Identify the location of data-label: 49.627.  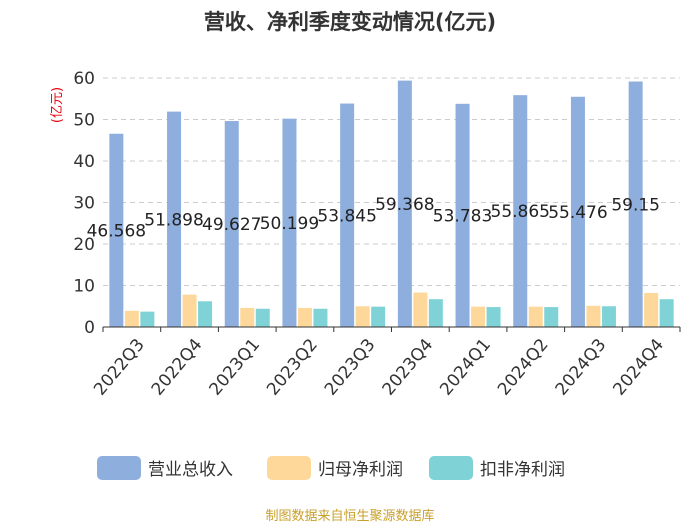
(231, 225).